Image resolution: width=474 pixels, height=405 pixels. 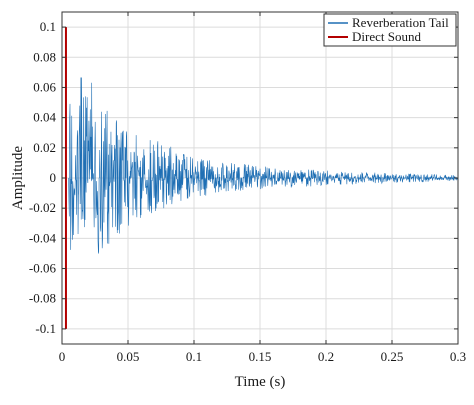 I want to click on y-tick-label: -0.1, so click(x=45, y=328).